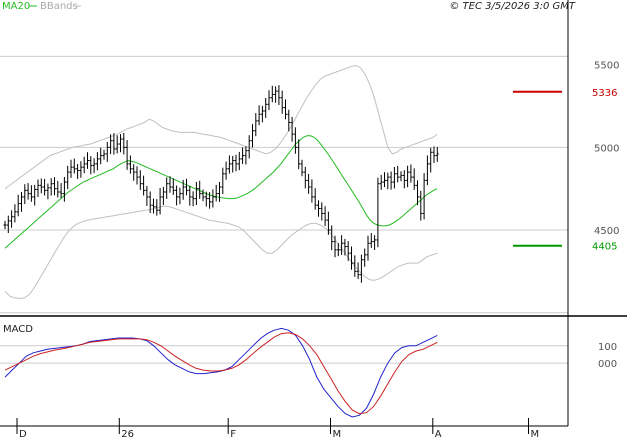 Image resolution: width=627 pixels, height=440 pixels. I want to click on macd-y-ticks: 100 000, so click(607, 356).